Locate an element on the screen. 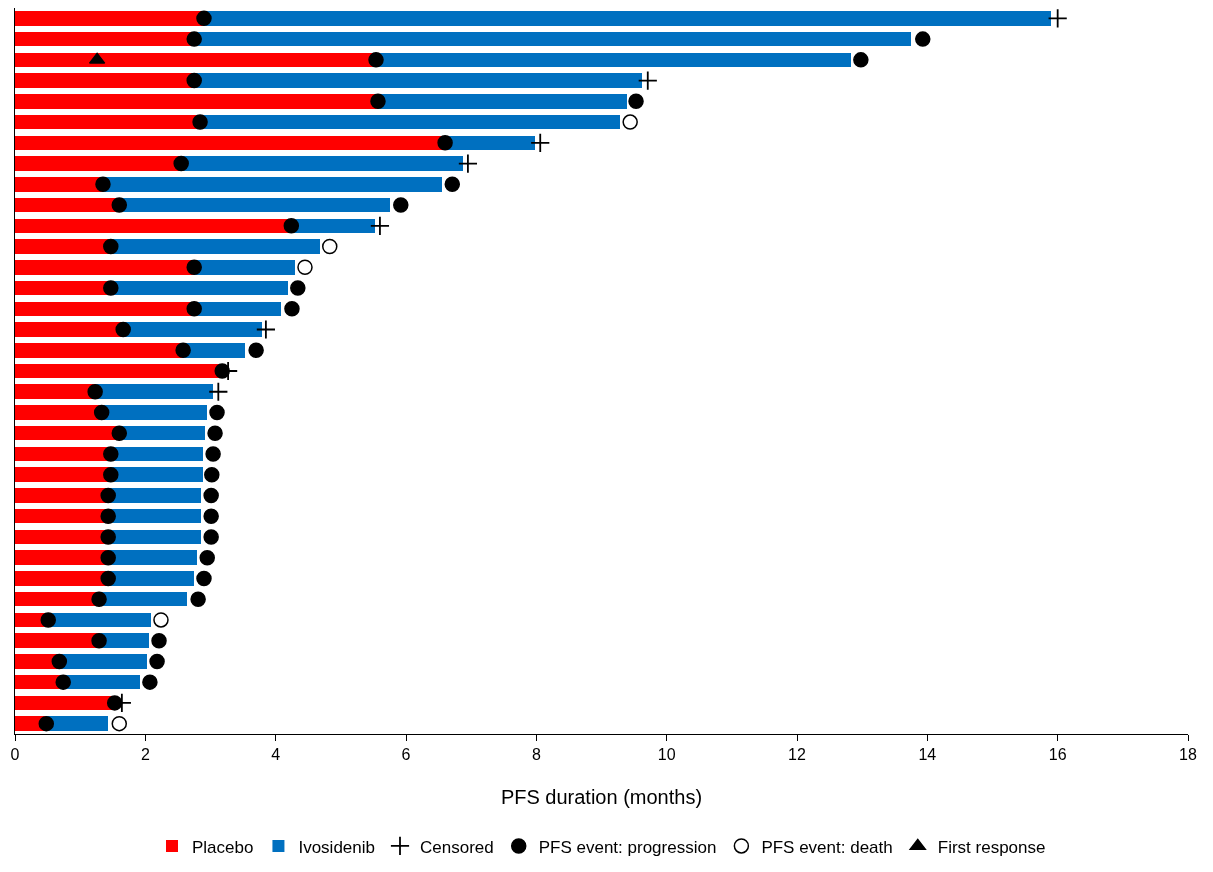 This screenshot has height=872, width=1213. x-tick-label: 14 is located at coordinates (927, 755).